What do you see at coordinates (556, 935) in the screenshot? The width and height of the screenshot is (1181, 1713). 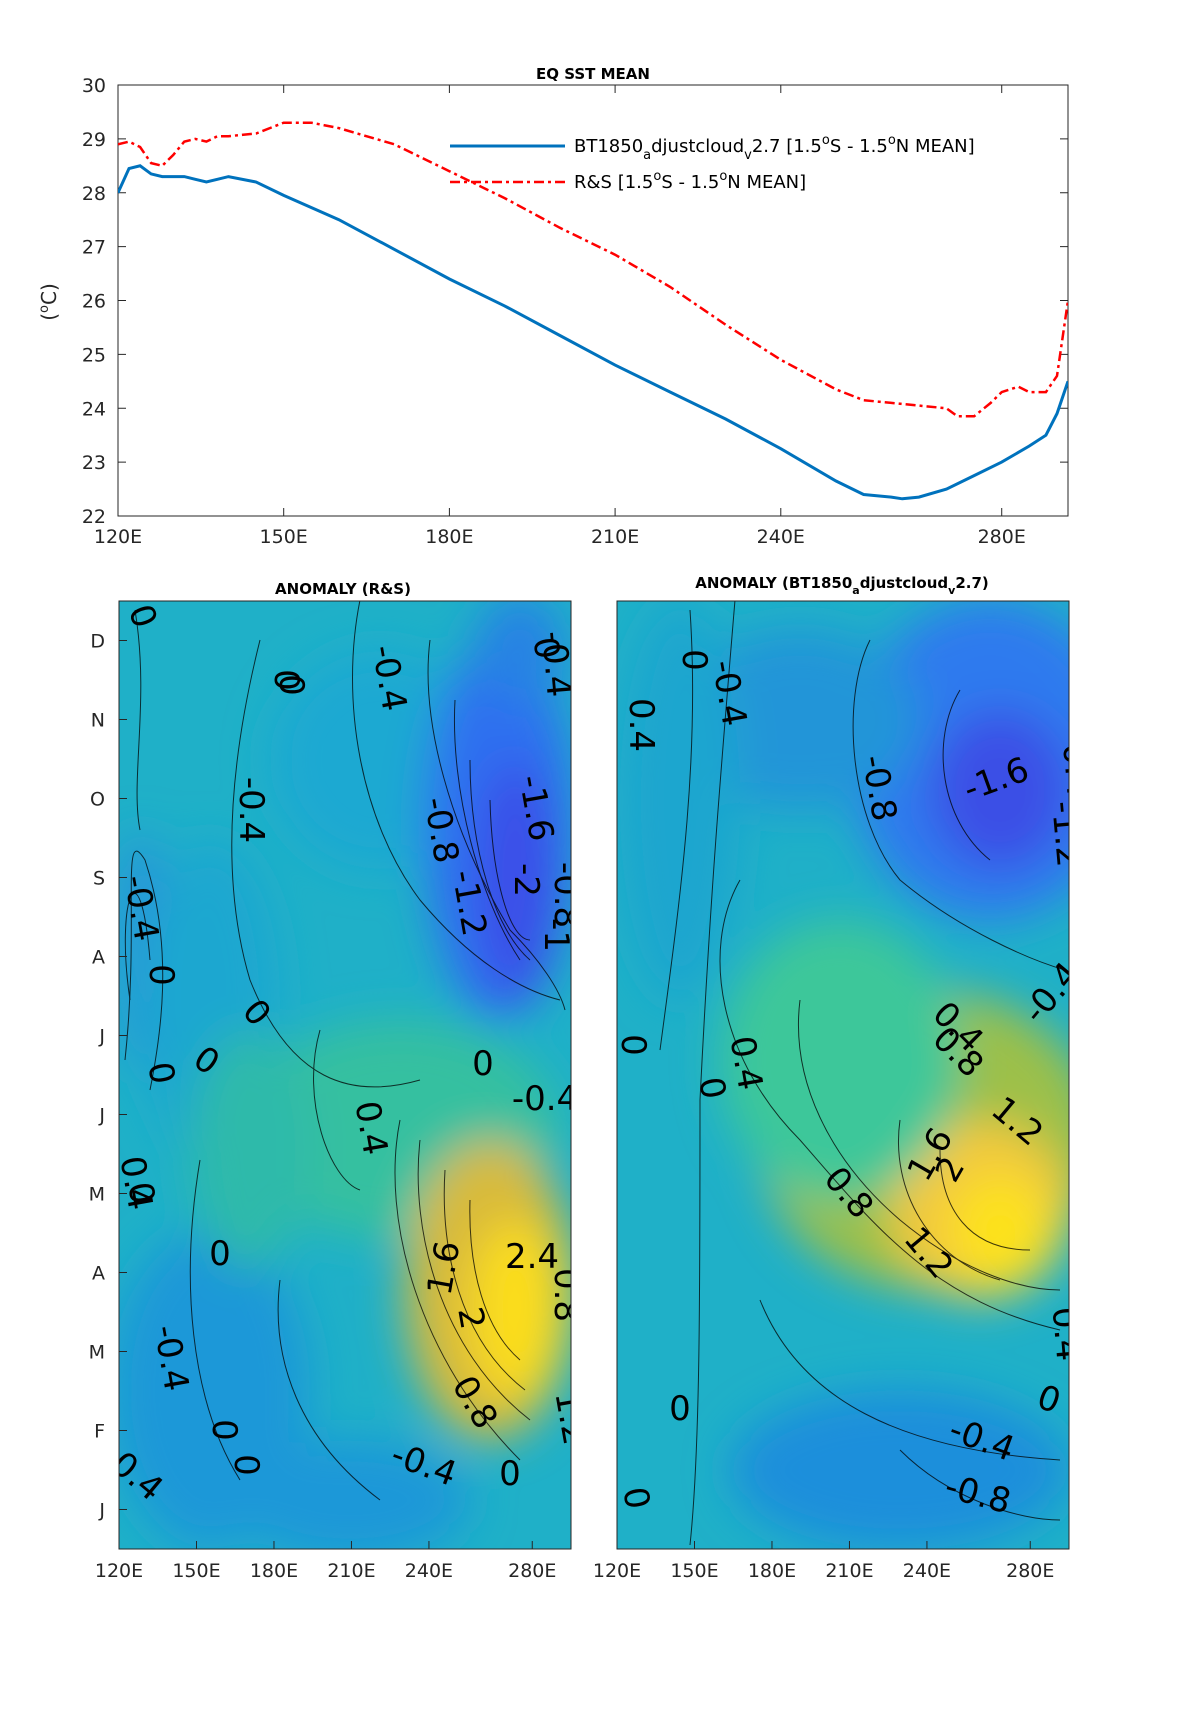 I see `contour-label: -1` at bounding box center [556, 935].